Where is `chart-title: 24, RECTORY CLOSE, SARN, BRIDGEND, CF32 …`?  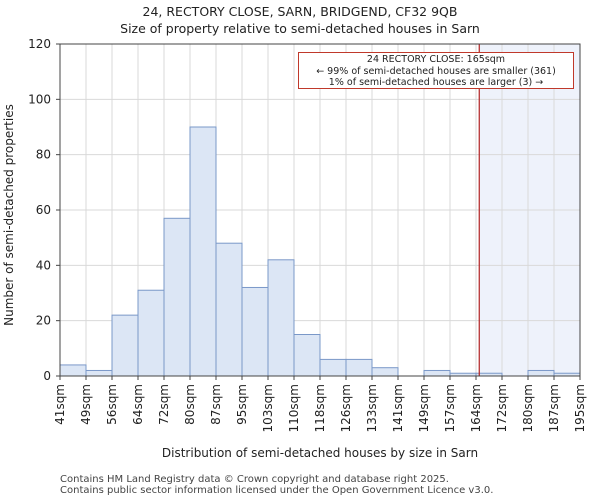
chart-title: 24, RECTORY CLOSE, SARN, BRIDGEND, CF32 … is located at coordinates (300, 11).